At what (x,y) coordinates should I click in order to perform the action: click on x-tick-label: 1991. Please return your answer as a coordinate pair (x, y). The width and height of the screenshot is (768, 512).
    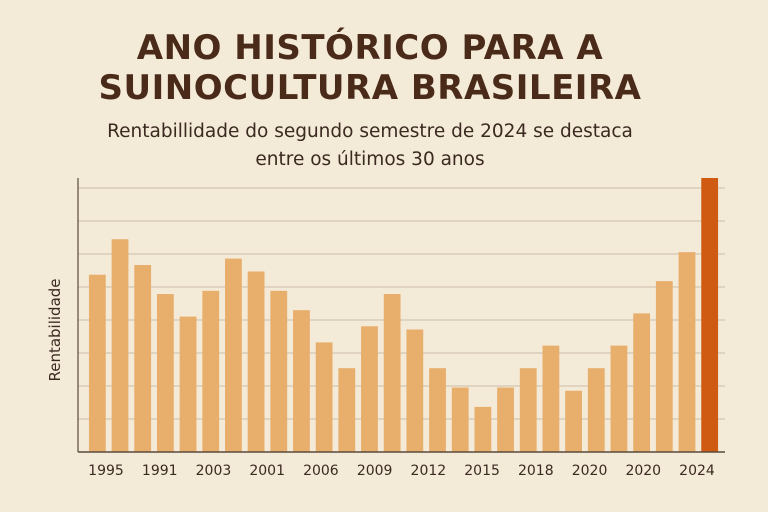
    Looking at the image, I should click on (160, 471).